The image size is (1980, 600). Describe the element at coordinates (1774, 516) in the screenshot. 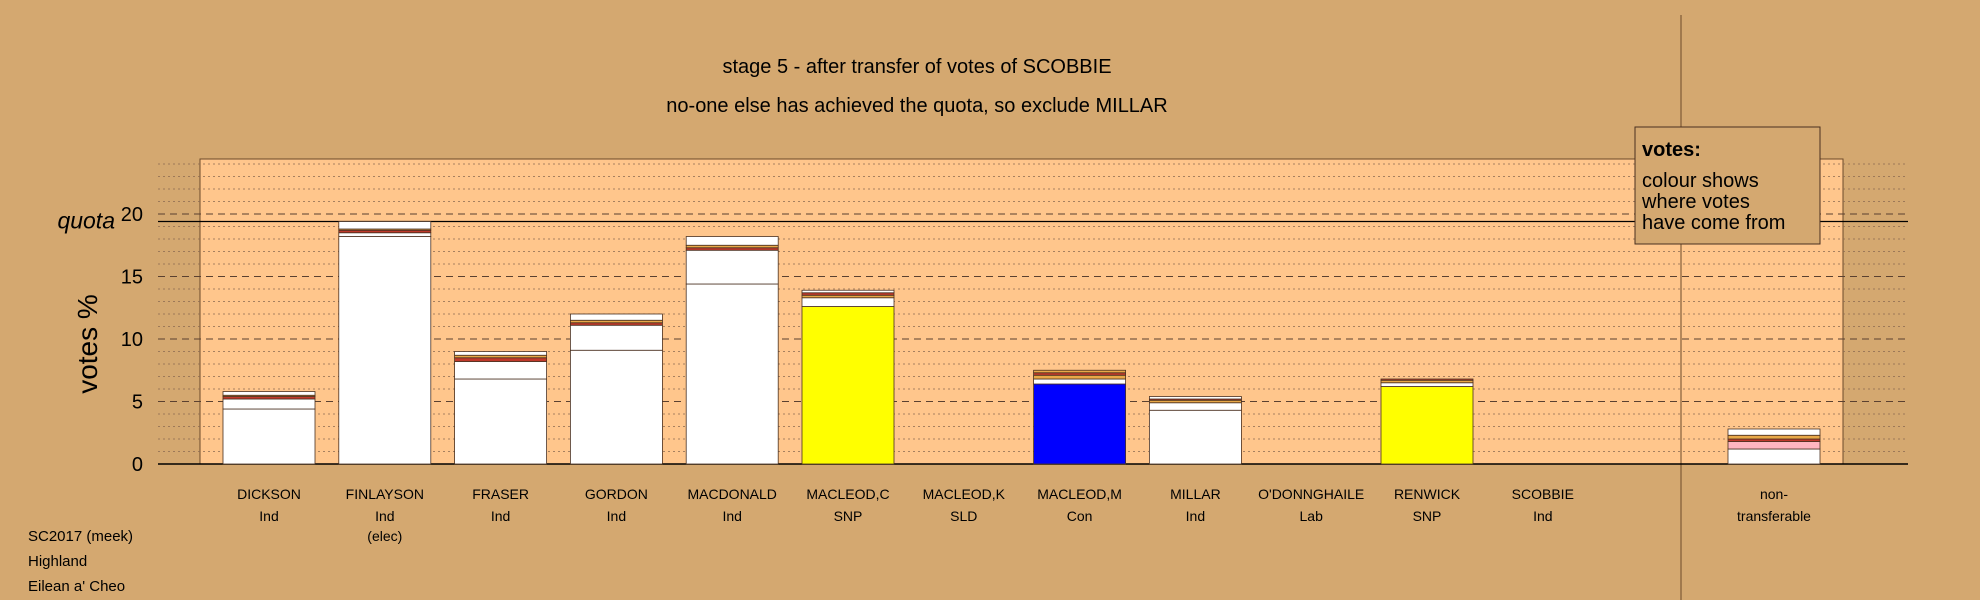

I see `nontransferable-label: transferable` at that location.